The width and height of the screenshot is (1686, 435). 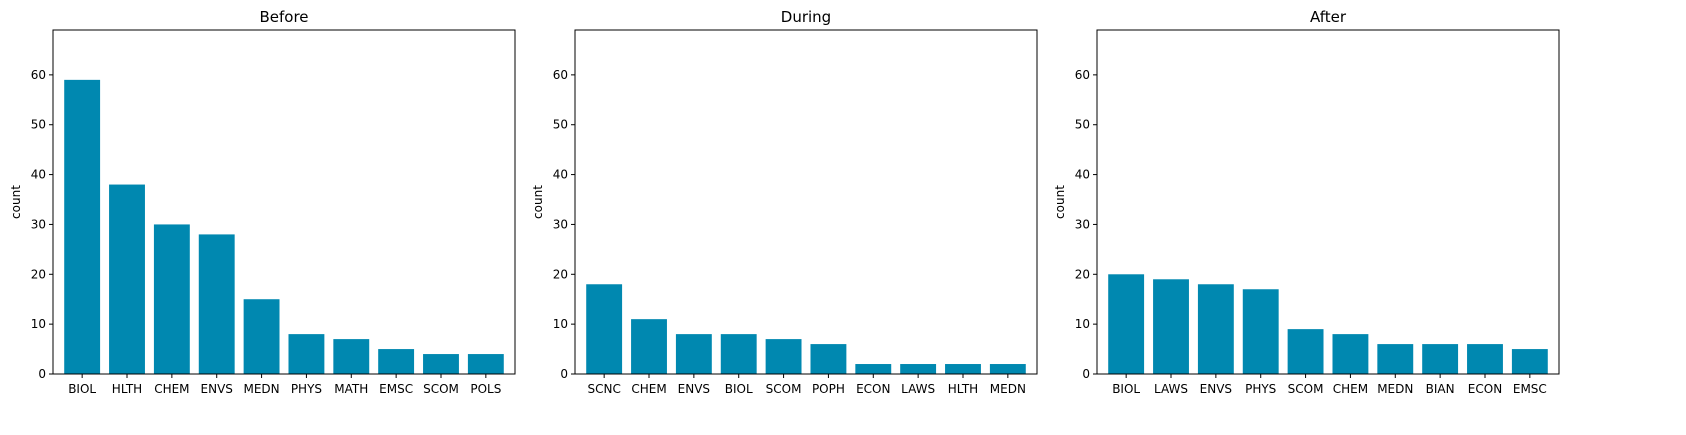 What do you see at coordinates (828, 359) in the screenshot?
I see `bar-poph` at bounding box center [828, 359].